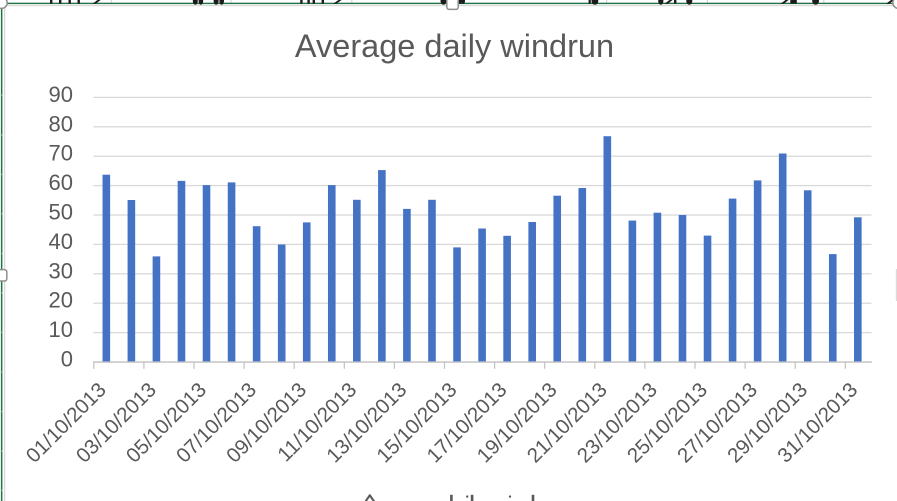  I want to click on svg-text: 60, so click(61, 182).